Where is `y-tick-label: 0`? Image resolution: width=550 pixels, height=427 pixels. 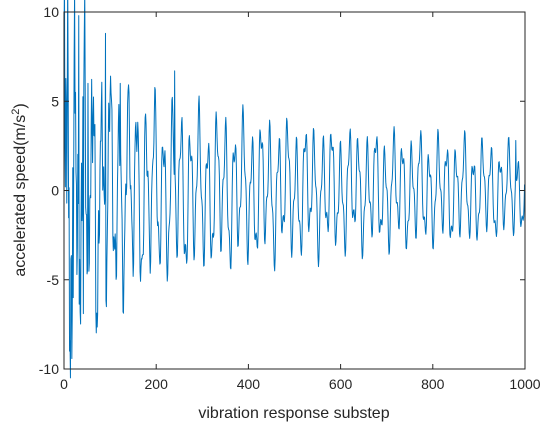
y-tick-label: 0 is located at coordinates (55, 191).